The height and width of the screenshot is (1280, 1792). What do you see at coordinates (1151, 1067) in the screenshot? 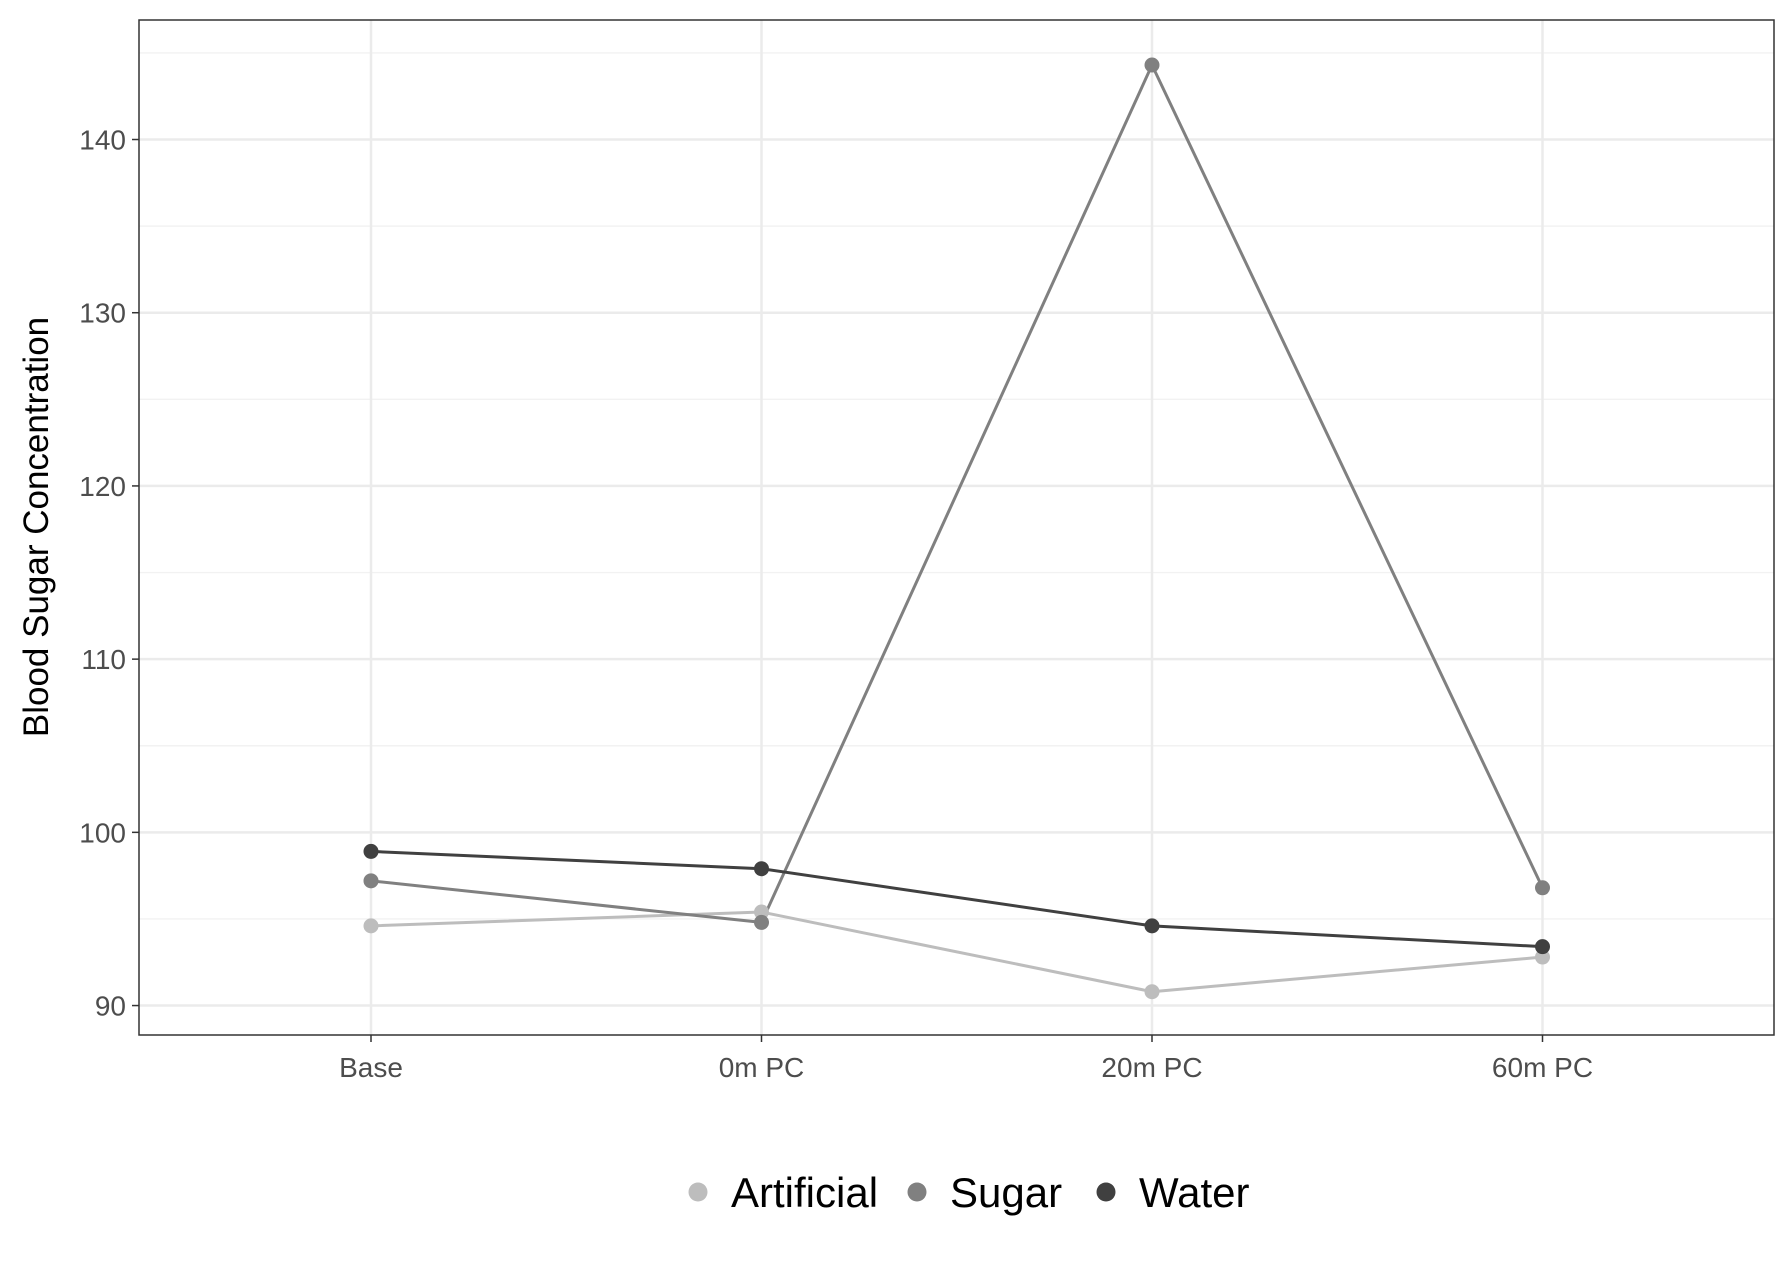
I see `x-tick-label: 20m PC` at bounding box center [1151, 1067].